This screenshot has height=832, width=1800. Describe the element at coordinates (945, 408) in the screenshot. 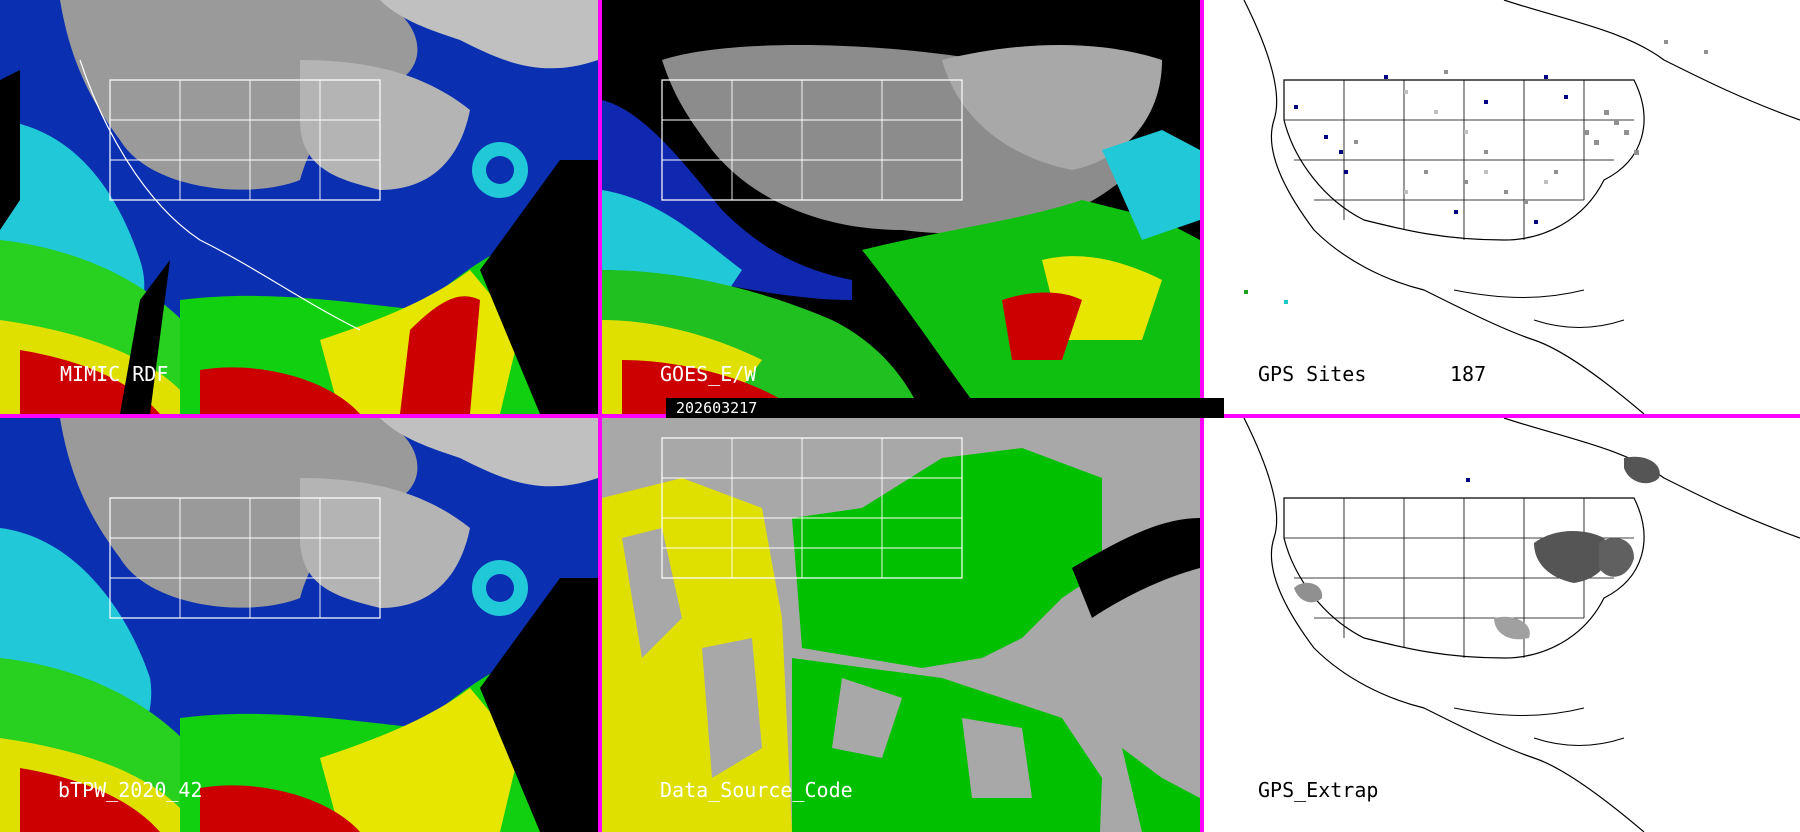

I see `date-bar: 202603217` at that location.